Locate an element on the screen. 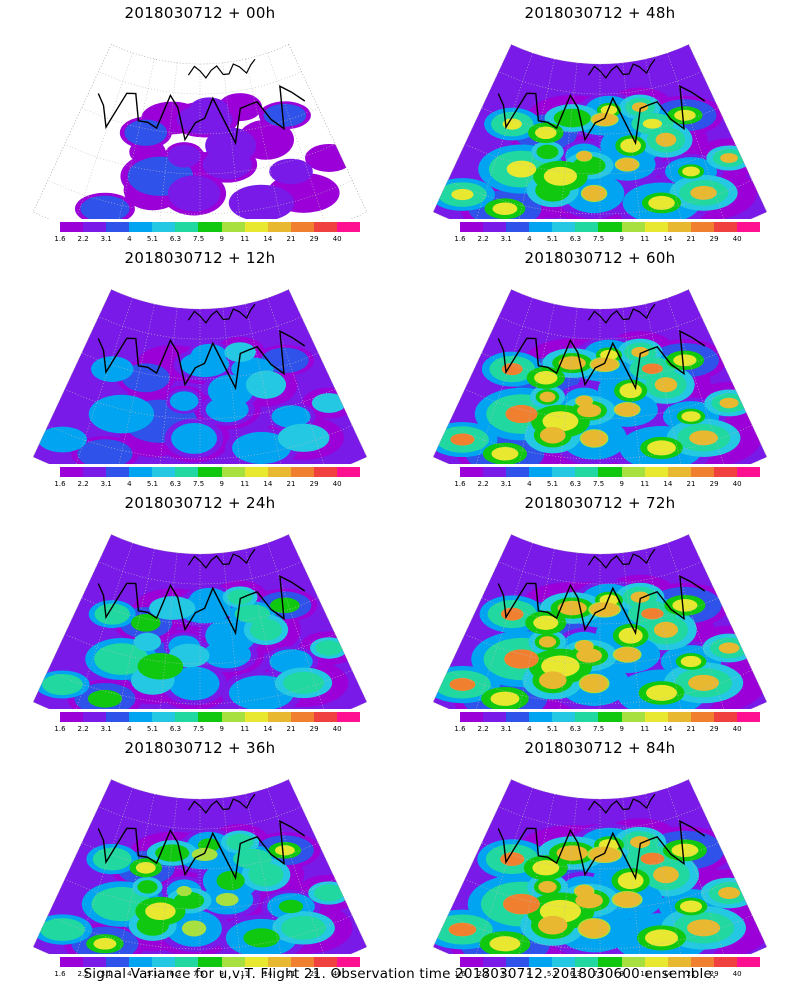 The width and height of the screenshot is (800, 1000). colorbar-tick-label: 5.1 is located at coordinates (152, 729).